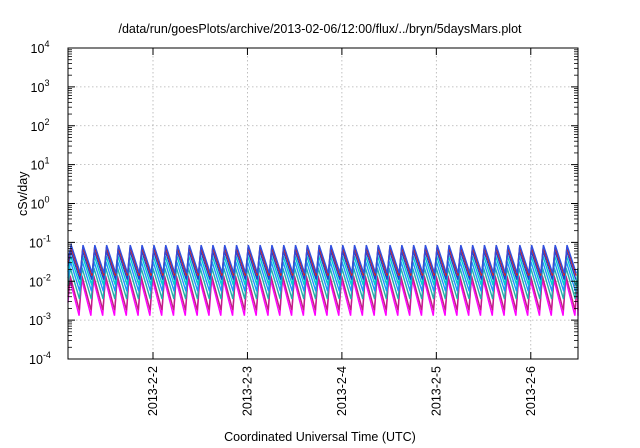 This screenshot has height=448, width=640. I want to click on x-tick-label: 2013-2-2, so click(153, 391).